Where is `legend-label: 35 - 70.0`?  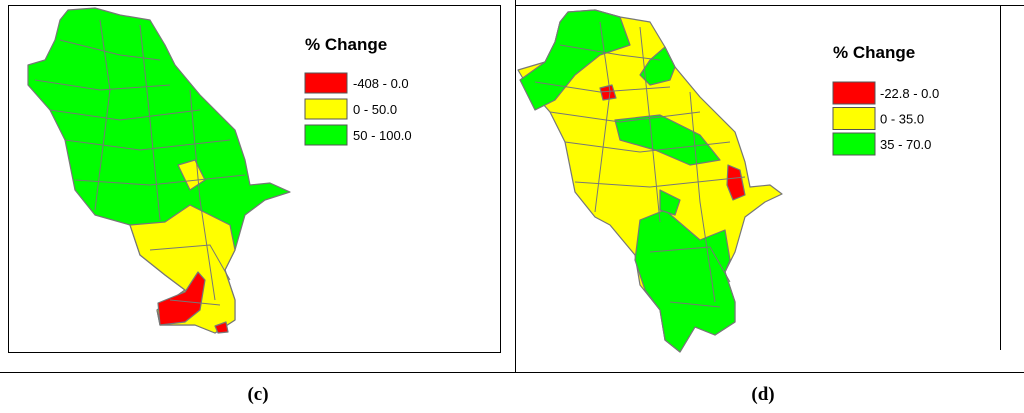
legend-label: 35 - 70.0 is located at coordinates (905, 144).